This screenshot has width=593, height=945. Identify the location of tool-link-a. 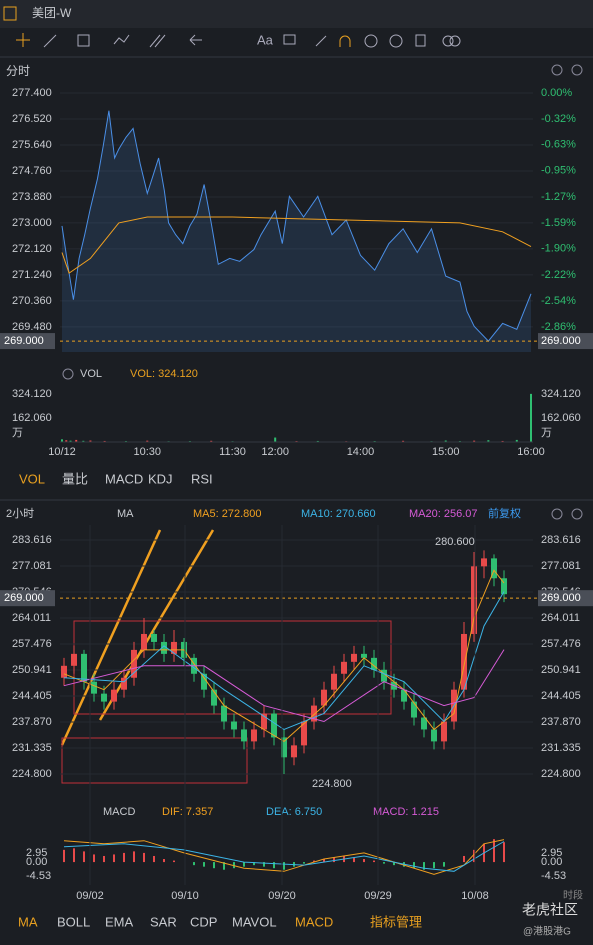
(448, 41).